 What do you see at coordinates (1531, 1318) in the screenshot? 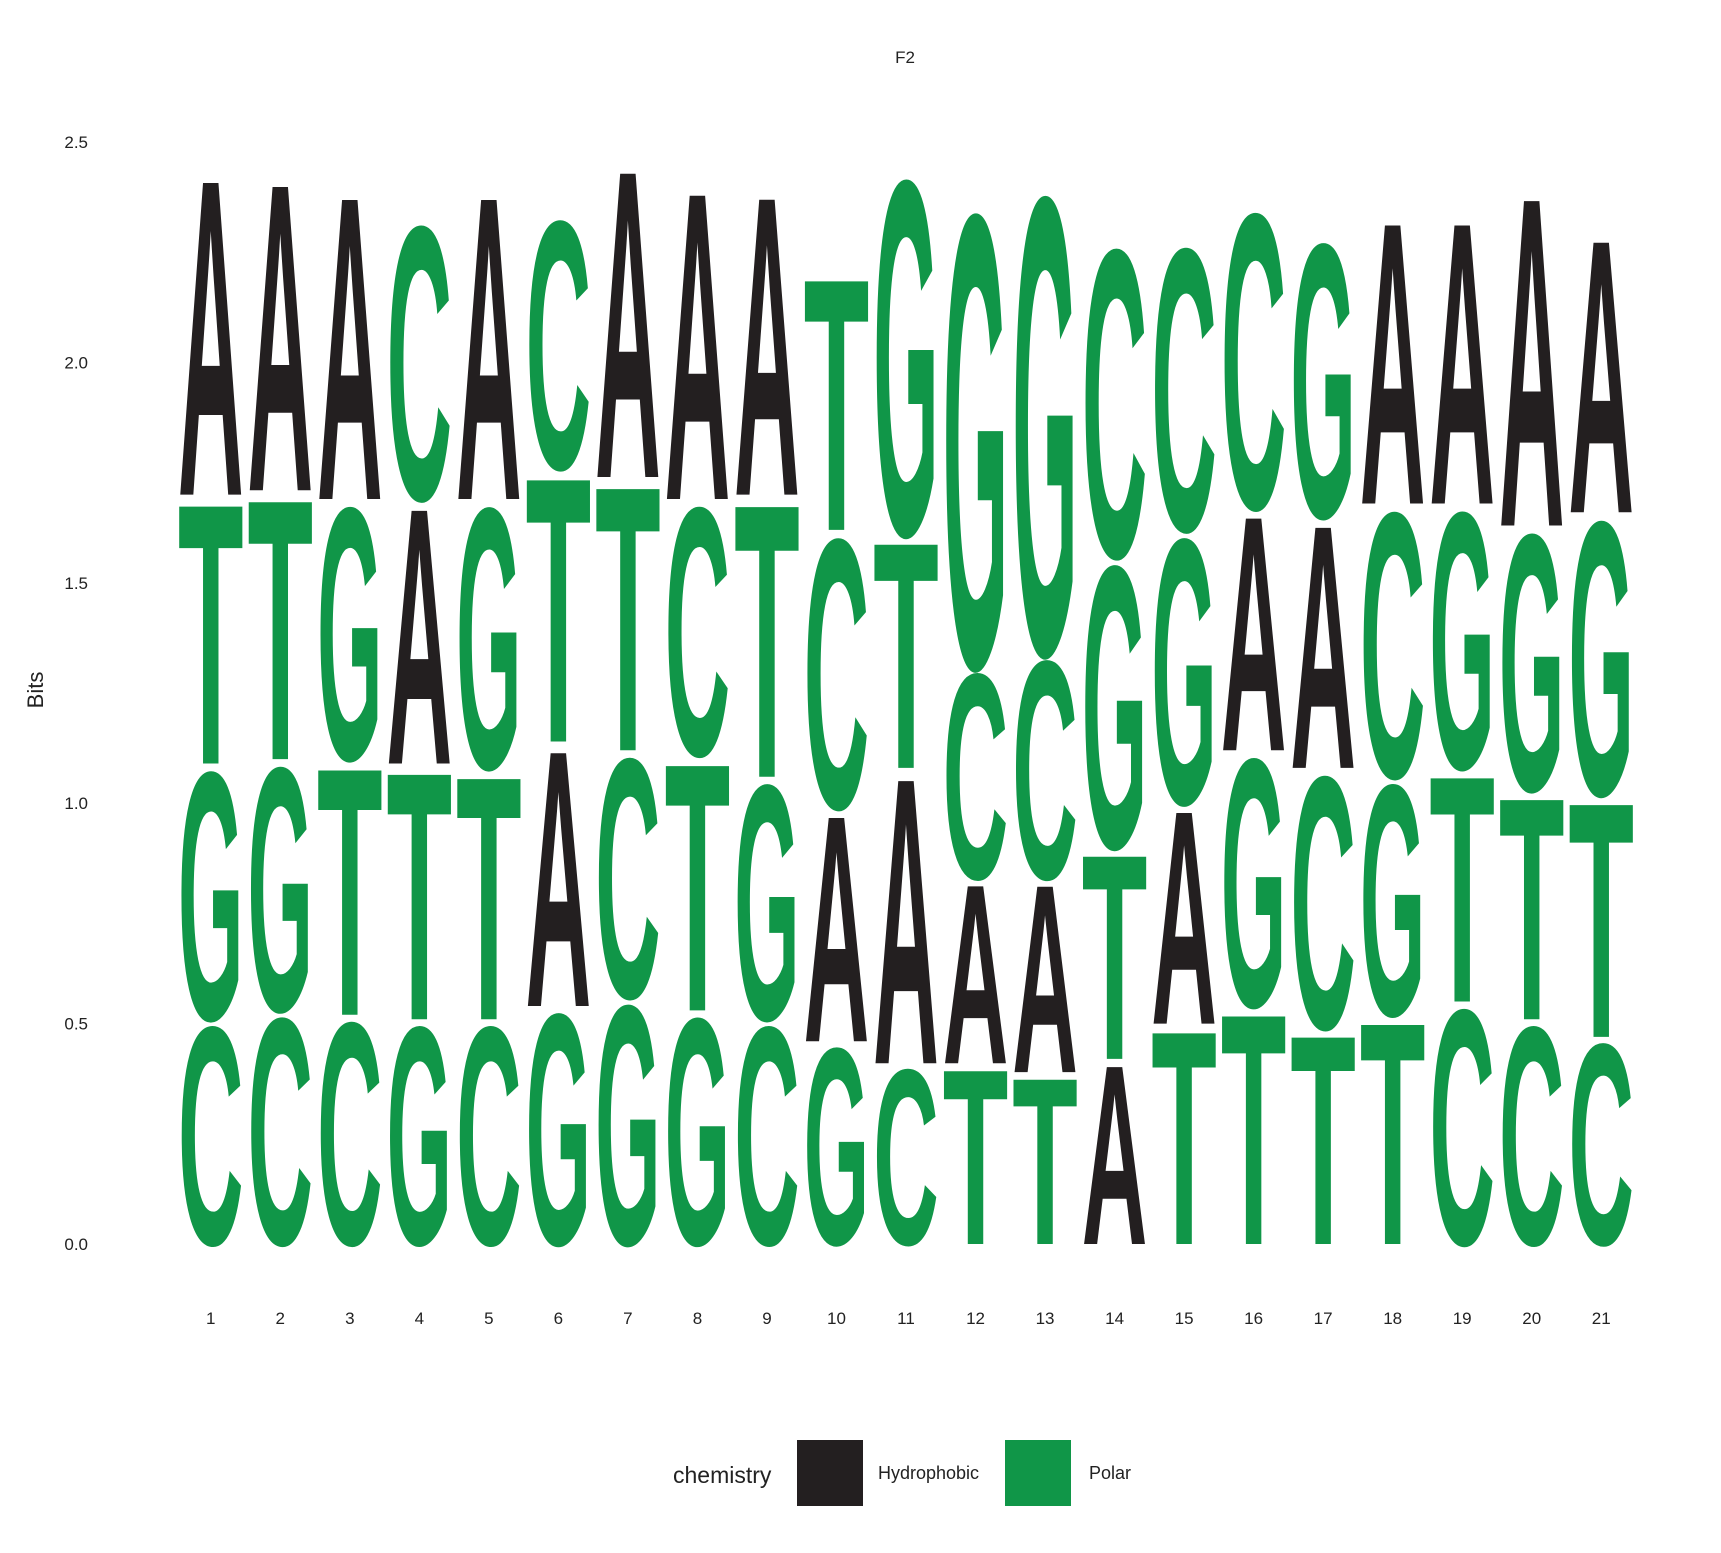
I see `x-tick-label: 20` at bounding box center [1531, 1318].